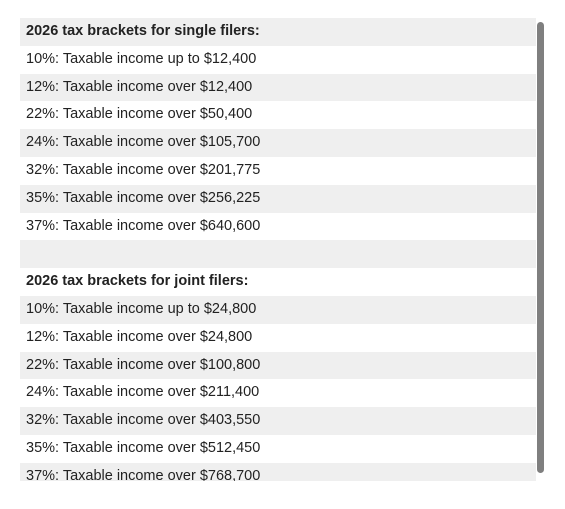 This screenshot has width=565, height=509. What do you see at coordinates (278, 87) in the screenshot?
I see `single-bracket-row: 12%: Taxable income over $12,400` at bounding box center [278, 87].